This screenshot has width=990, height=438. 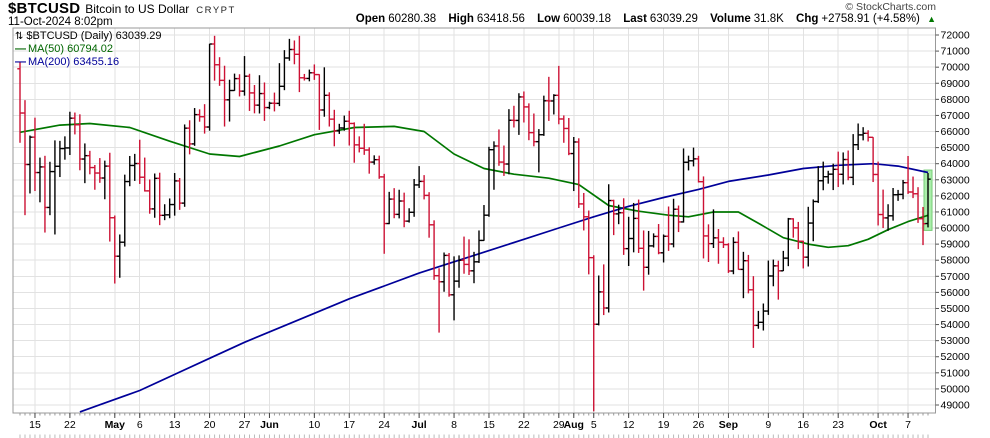 I want to click on ma50-swatch-icon: —, so click(x=20, y=49).